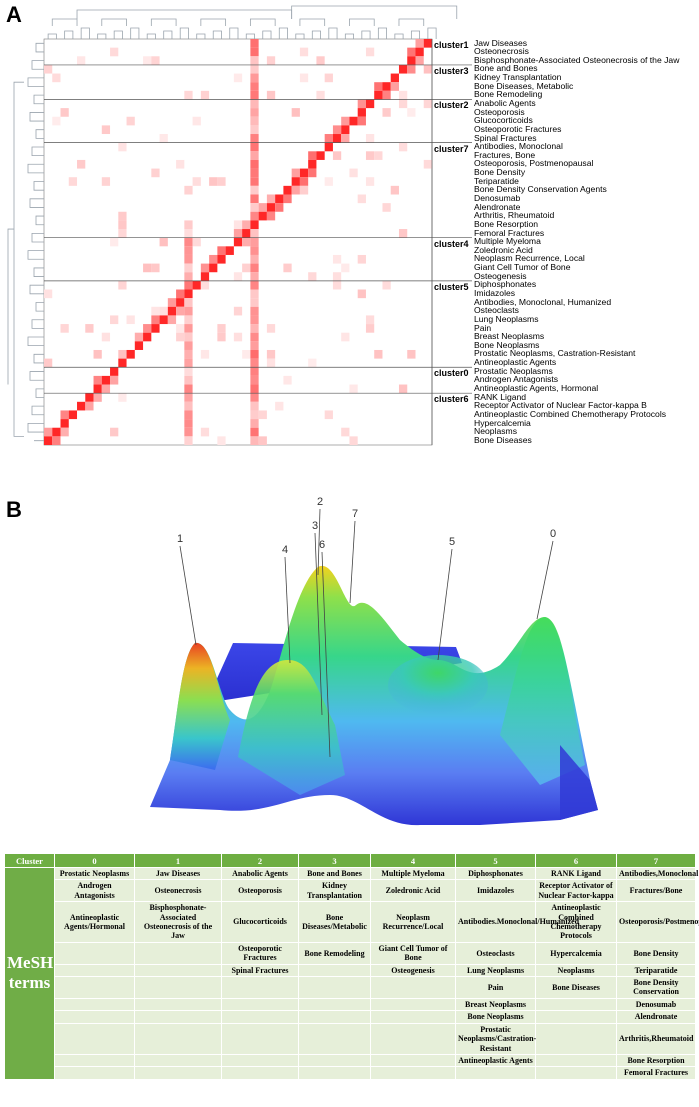  Describe the element at coordinates (495, 1060) in the screenshot. I see `table-cell: Antineoplastic Agents` at that location.